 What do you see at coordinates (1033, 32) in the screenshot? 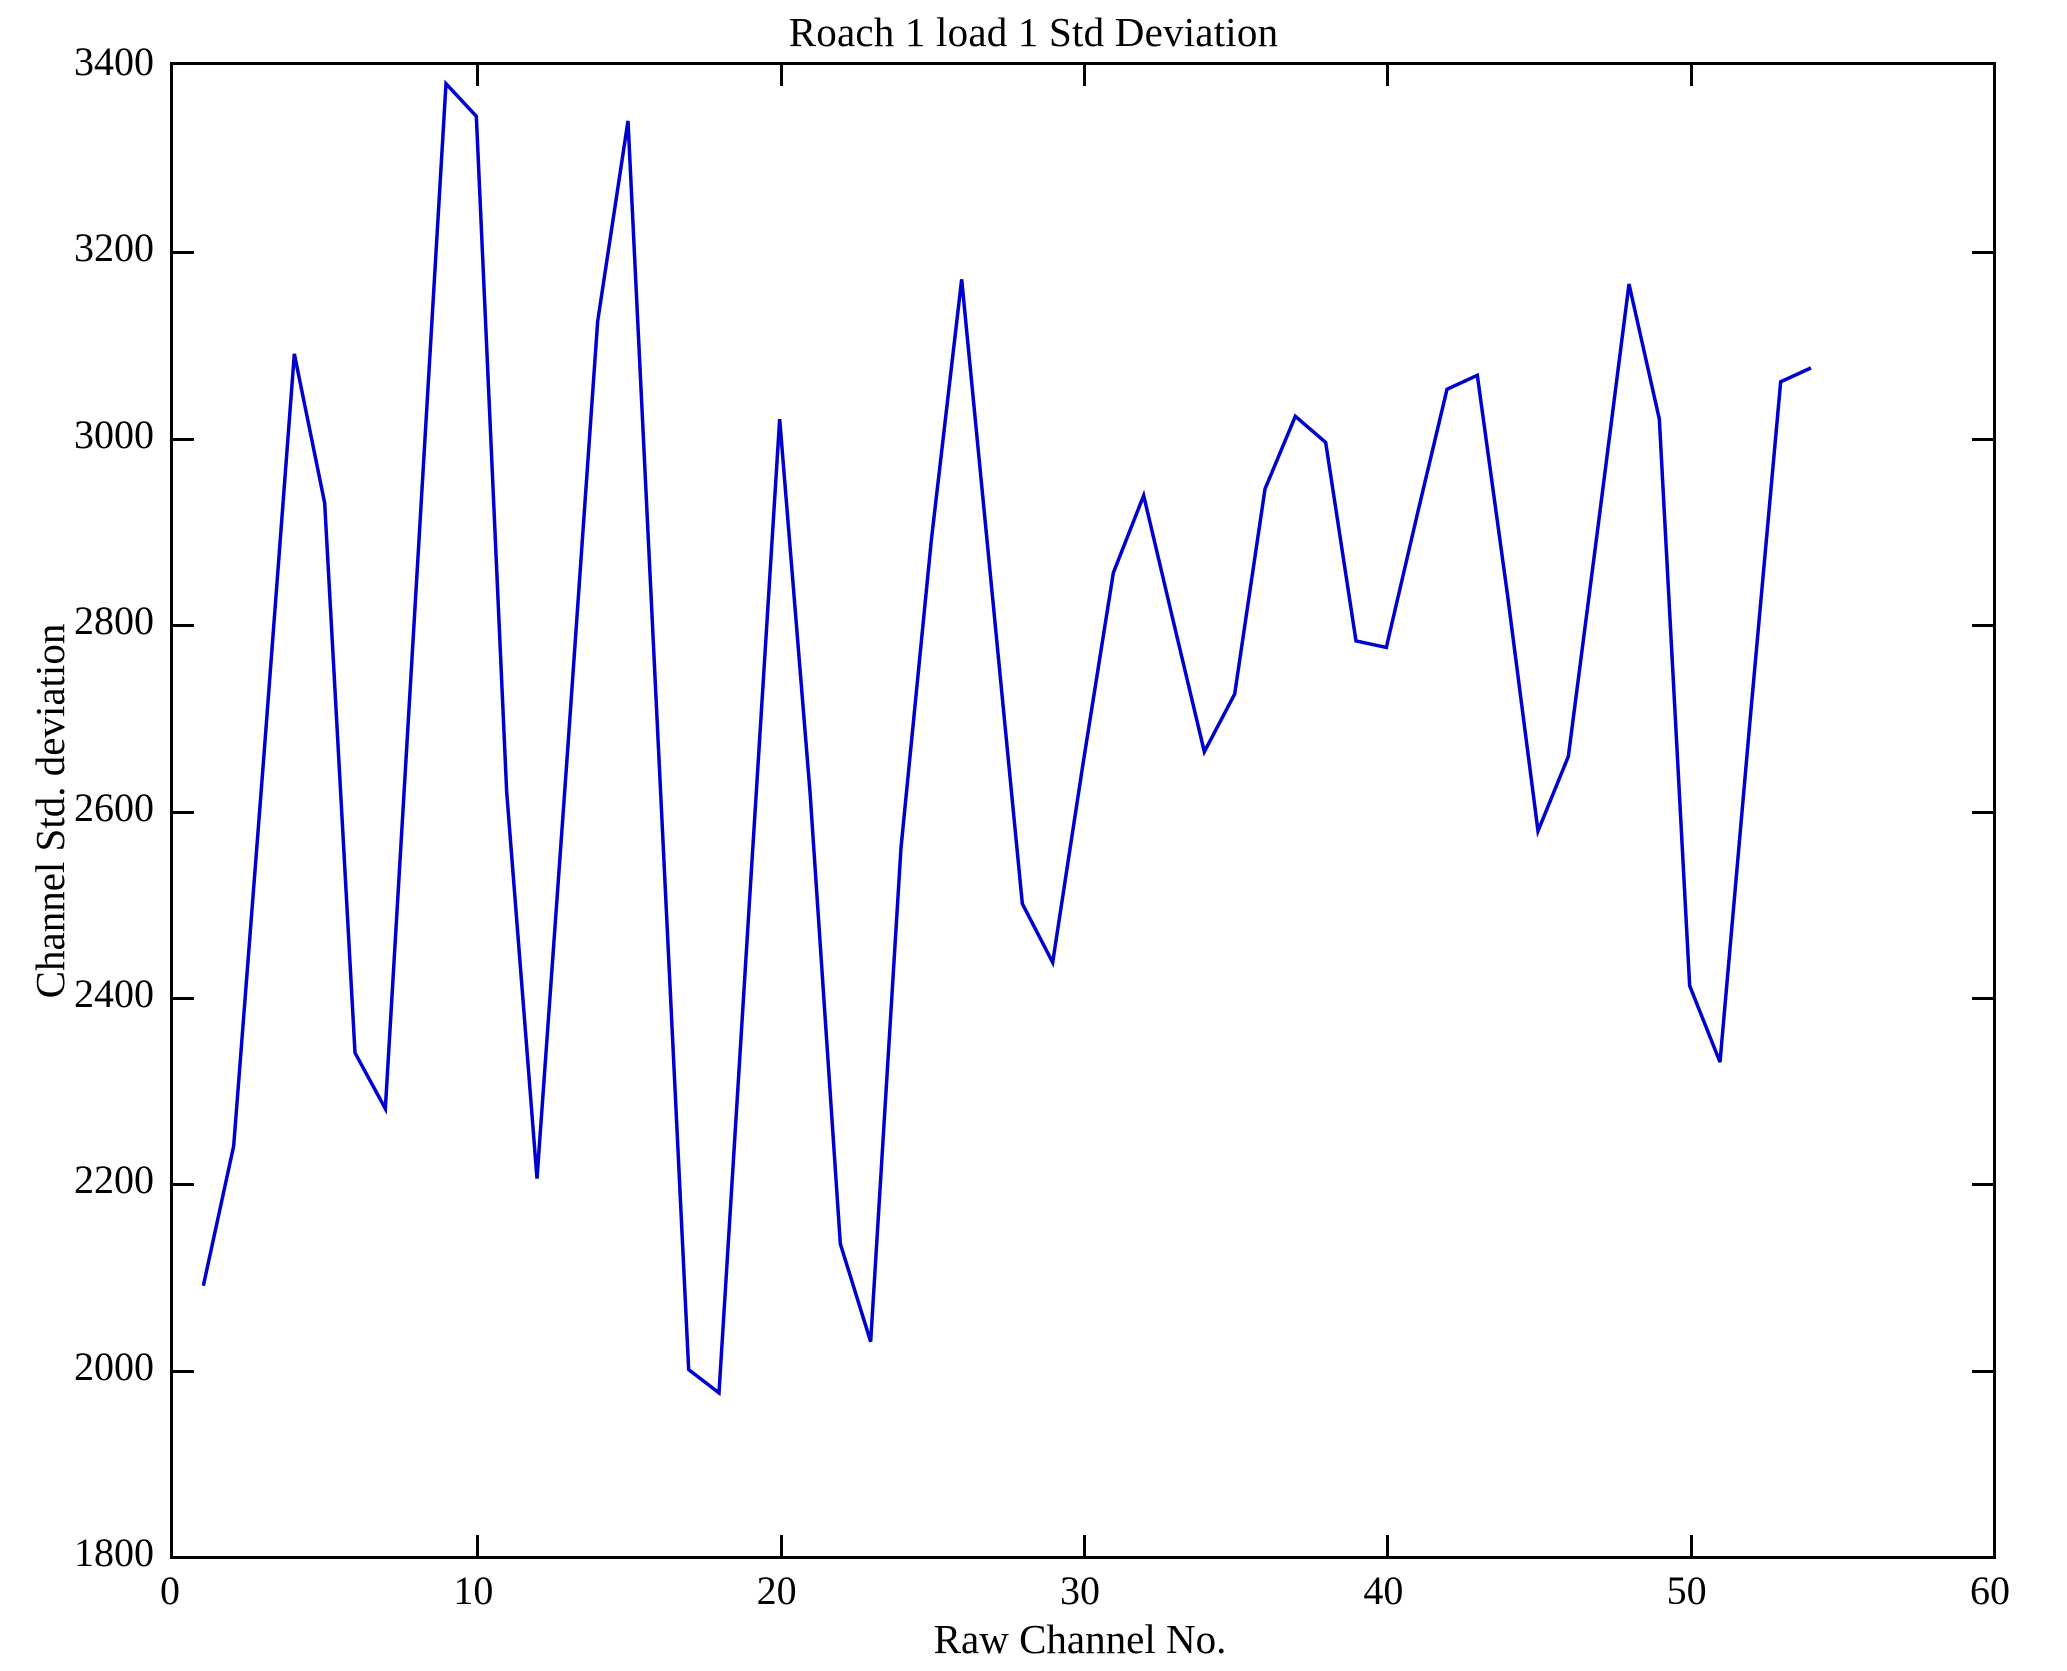
I see `chart-title: Roach 1 load 1 Std Deviation` at bounding box center [1033, 32].